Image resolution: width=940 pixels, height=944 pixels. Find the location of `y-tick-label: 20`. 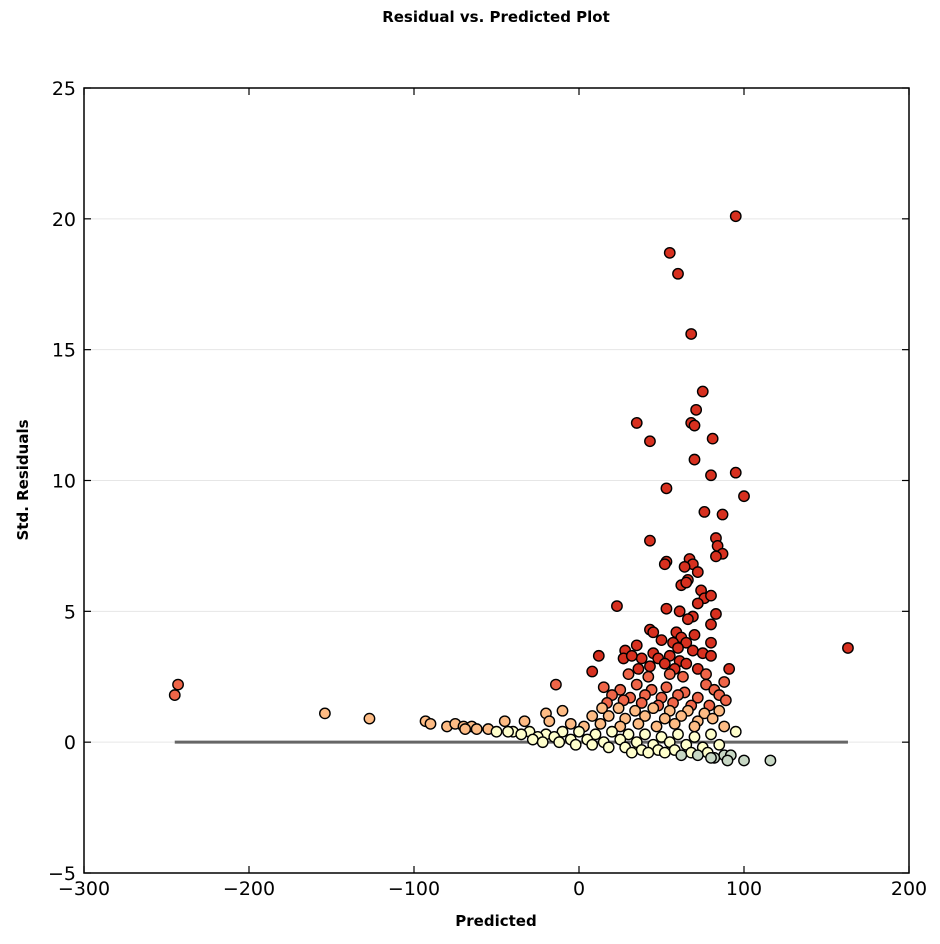

y-tick-label: 20 is located at coordinates (64, 220).